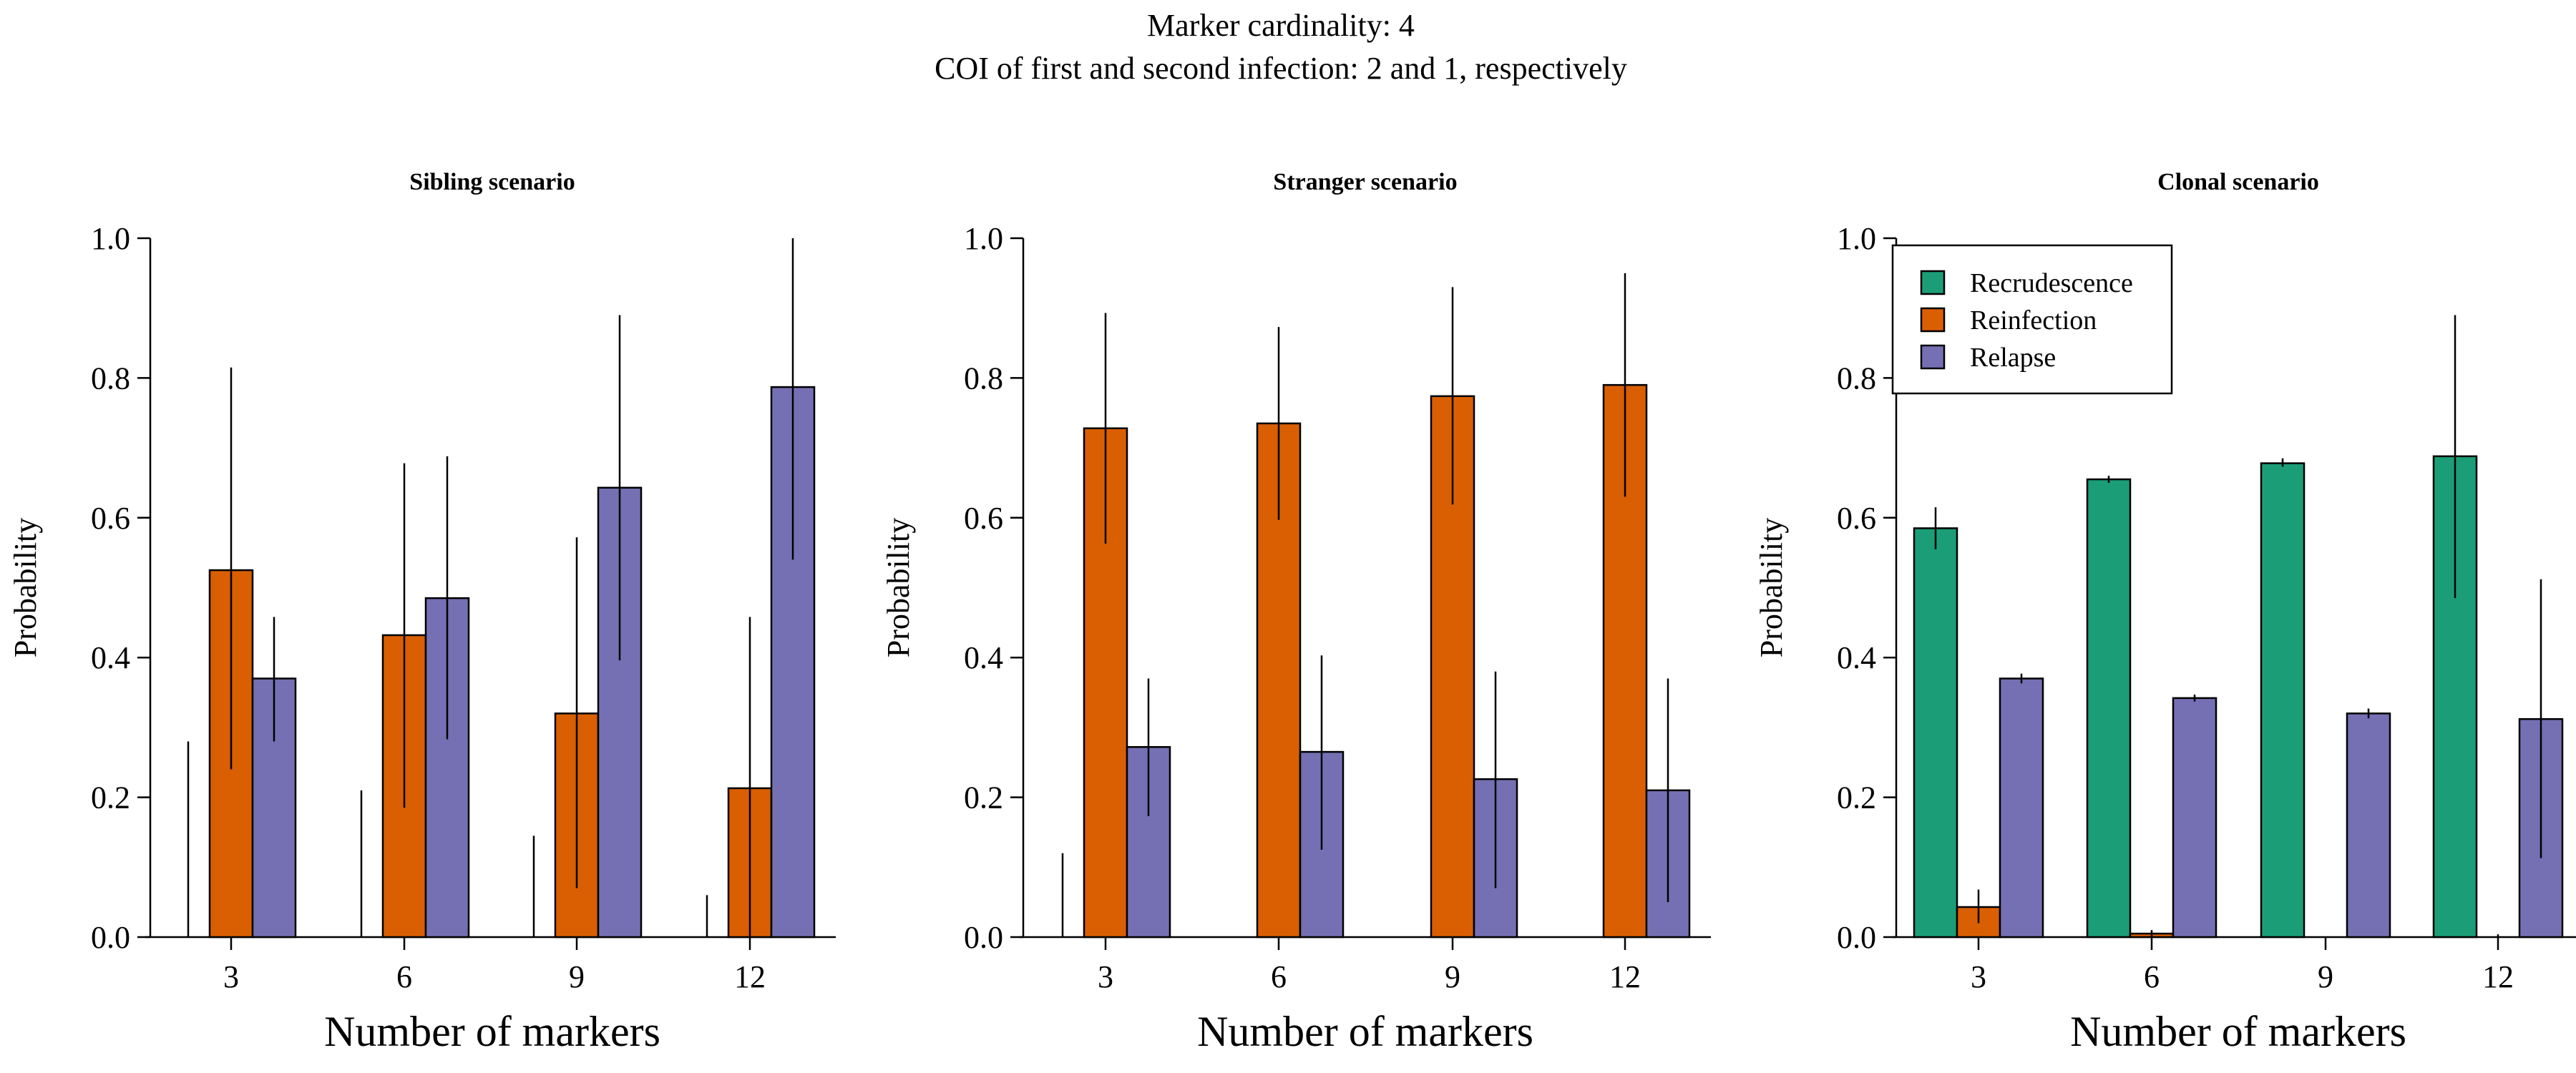 This screenshot has width=2576, height=1073. What do you see at coordinates (1281, 25) in the screenshot?
I see `figure-title-line1: Marker cardinality: 4` at bounding box center [1281, 25].